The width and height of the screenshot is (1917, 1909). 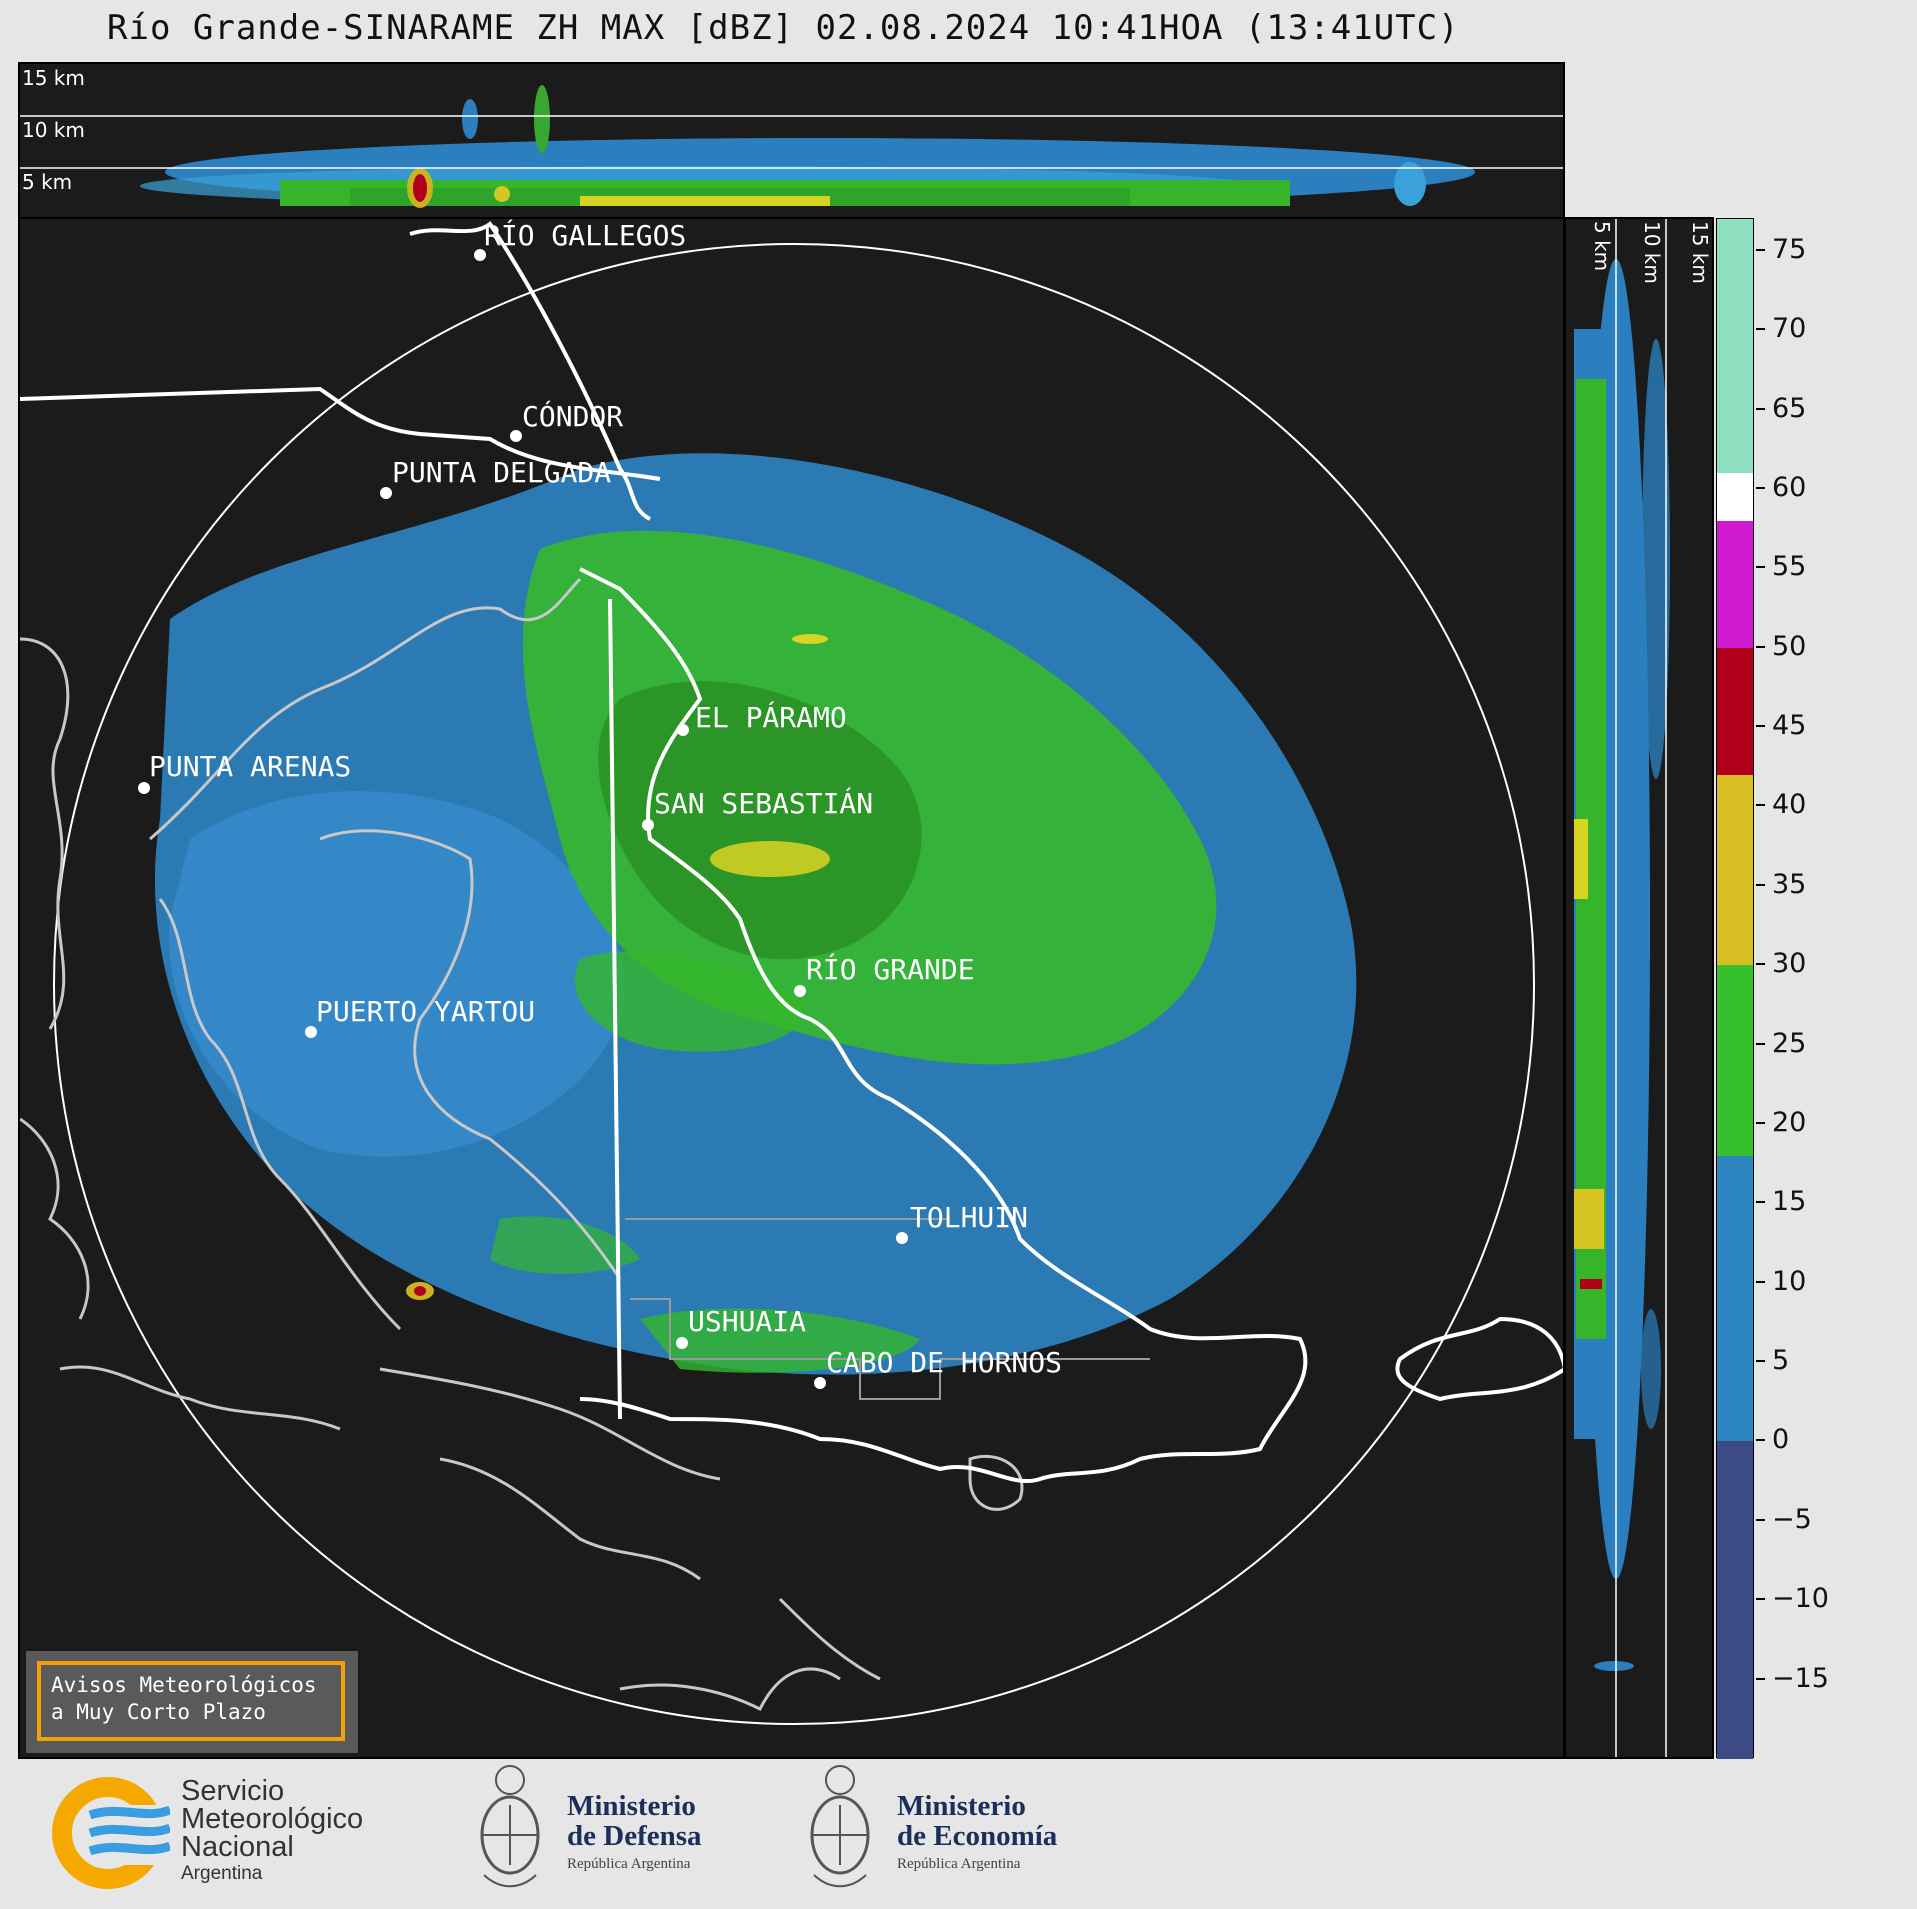 What do you see at coordinates (1789, 884) in the screenshot?
I see `colorbar-tick-label: 35` at bounding box center [1789, 884].